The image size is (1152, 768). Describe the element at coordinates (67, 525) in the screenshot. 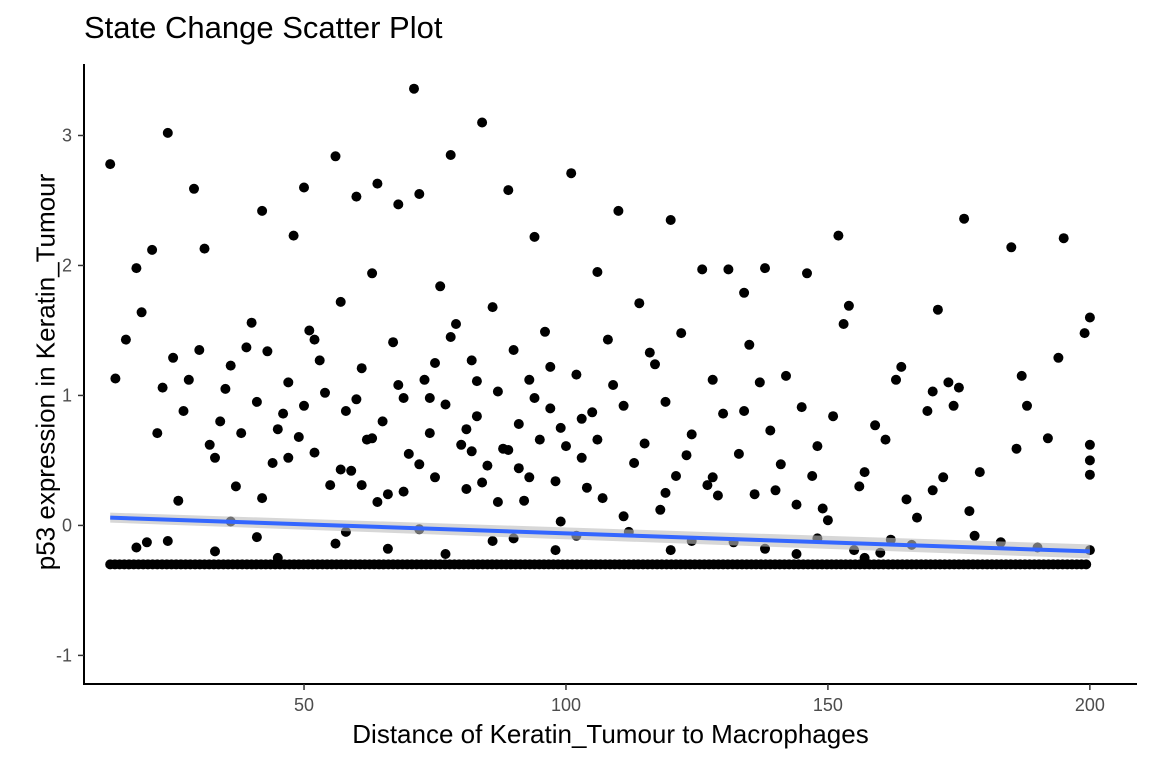

I see `y-tick-label: 0` at that location.